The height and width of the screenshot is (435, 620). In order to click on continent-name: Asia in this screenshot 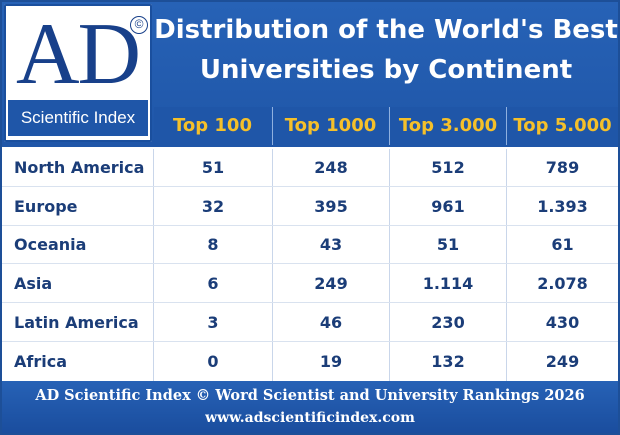, I will do `click(33, 283)`.